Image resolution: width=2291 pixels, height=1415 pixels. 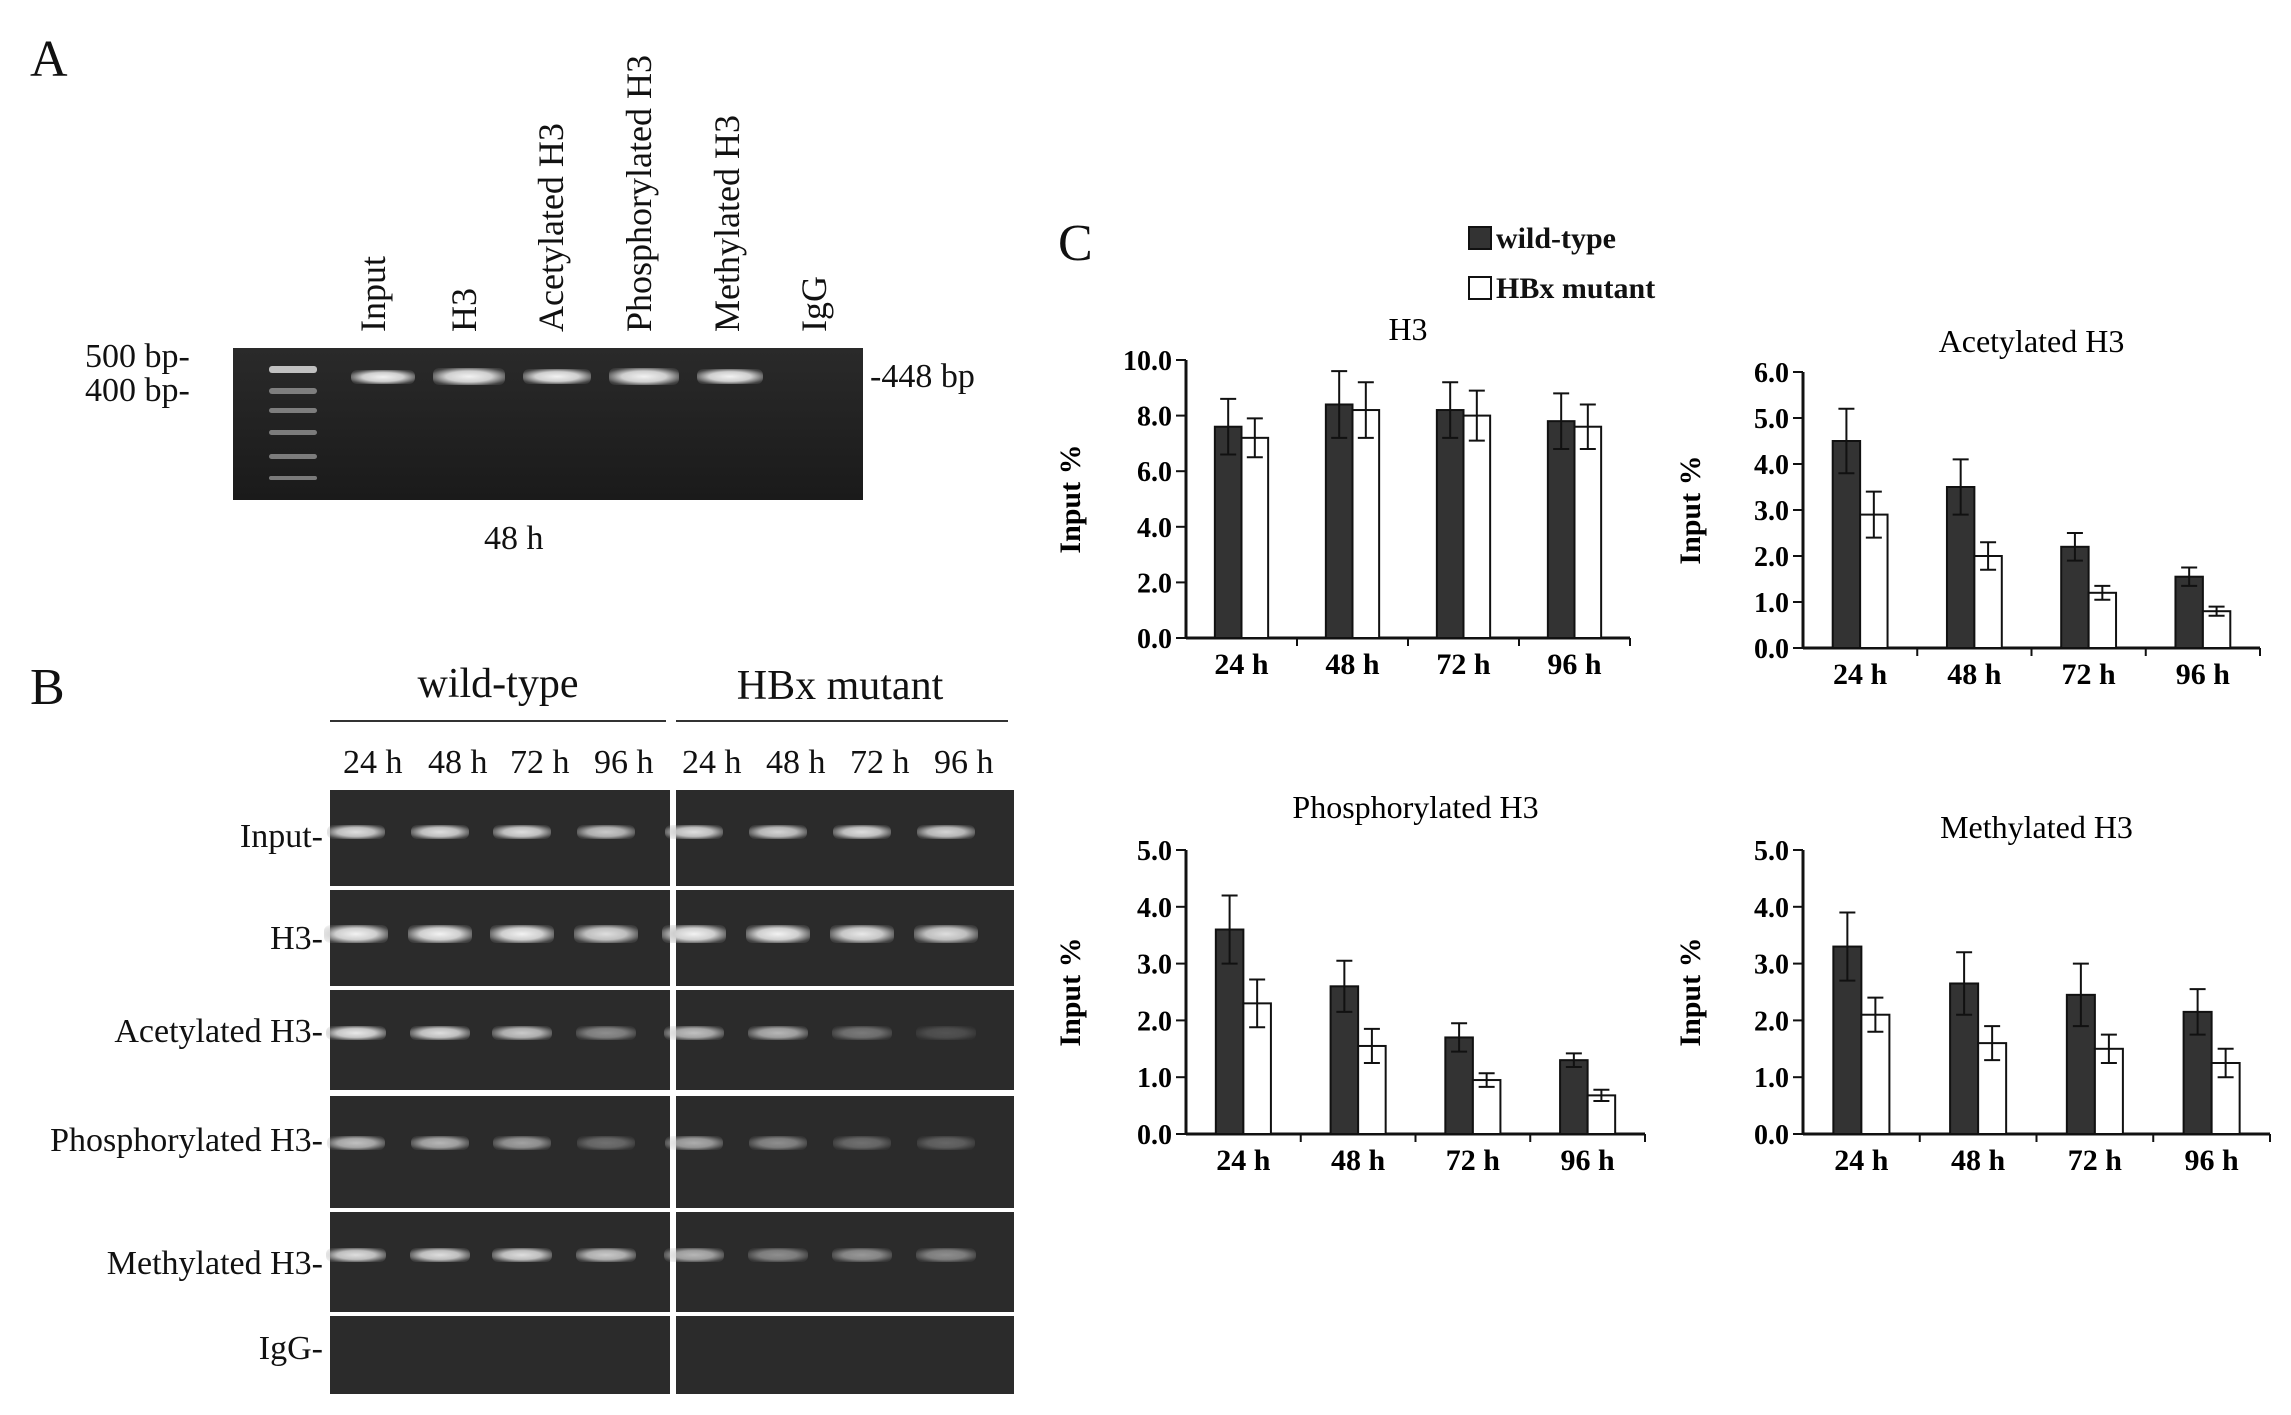 What do you see at coordinates (1147, 361) in the screenshot?
I see `y-tick-label: 10.0` at bounding box center [1147, 361].